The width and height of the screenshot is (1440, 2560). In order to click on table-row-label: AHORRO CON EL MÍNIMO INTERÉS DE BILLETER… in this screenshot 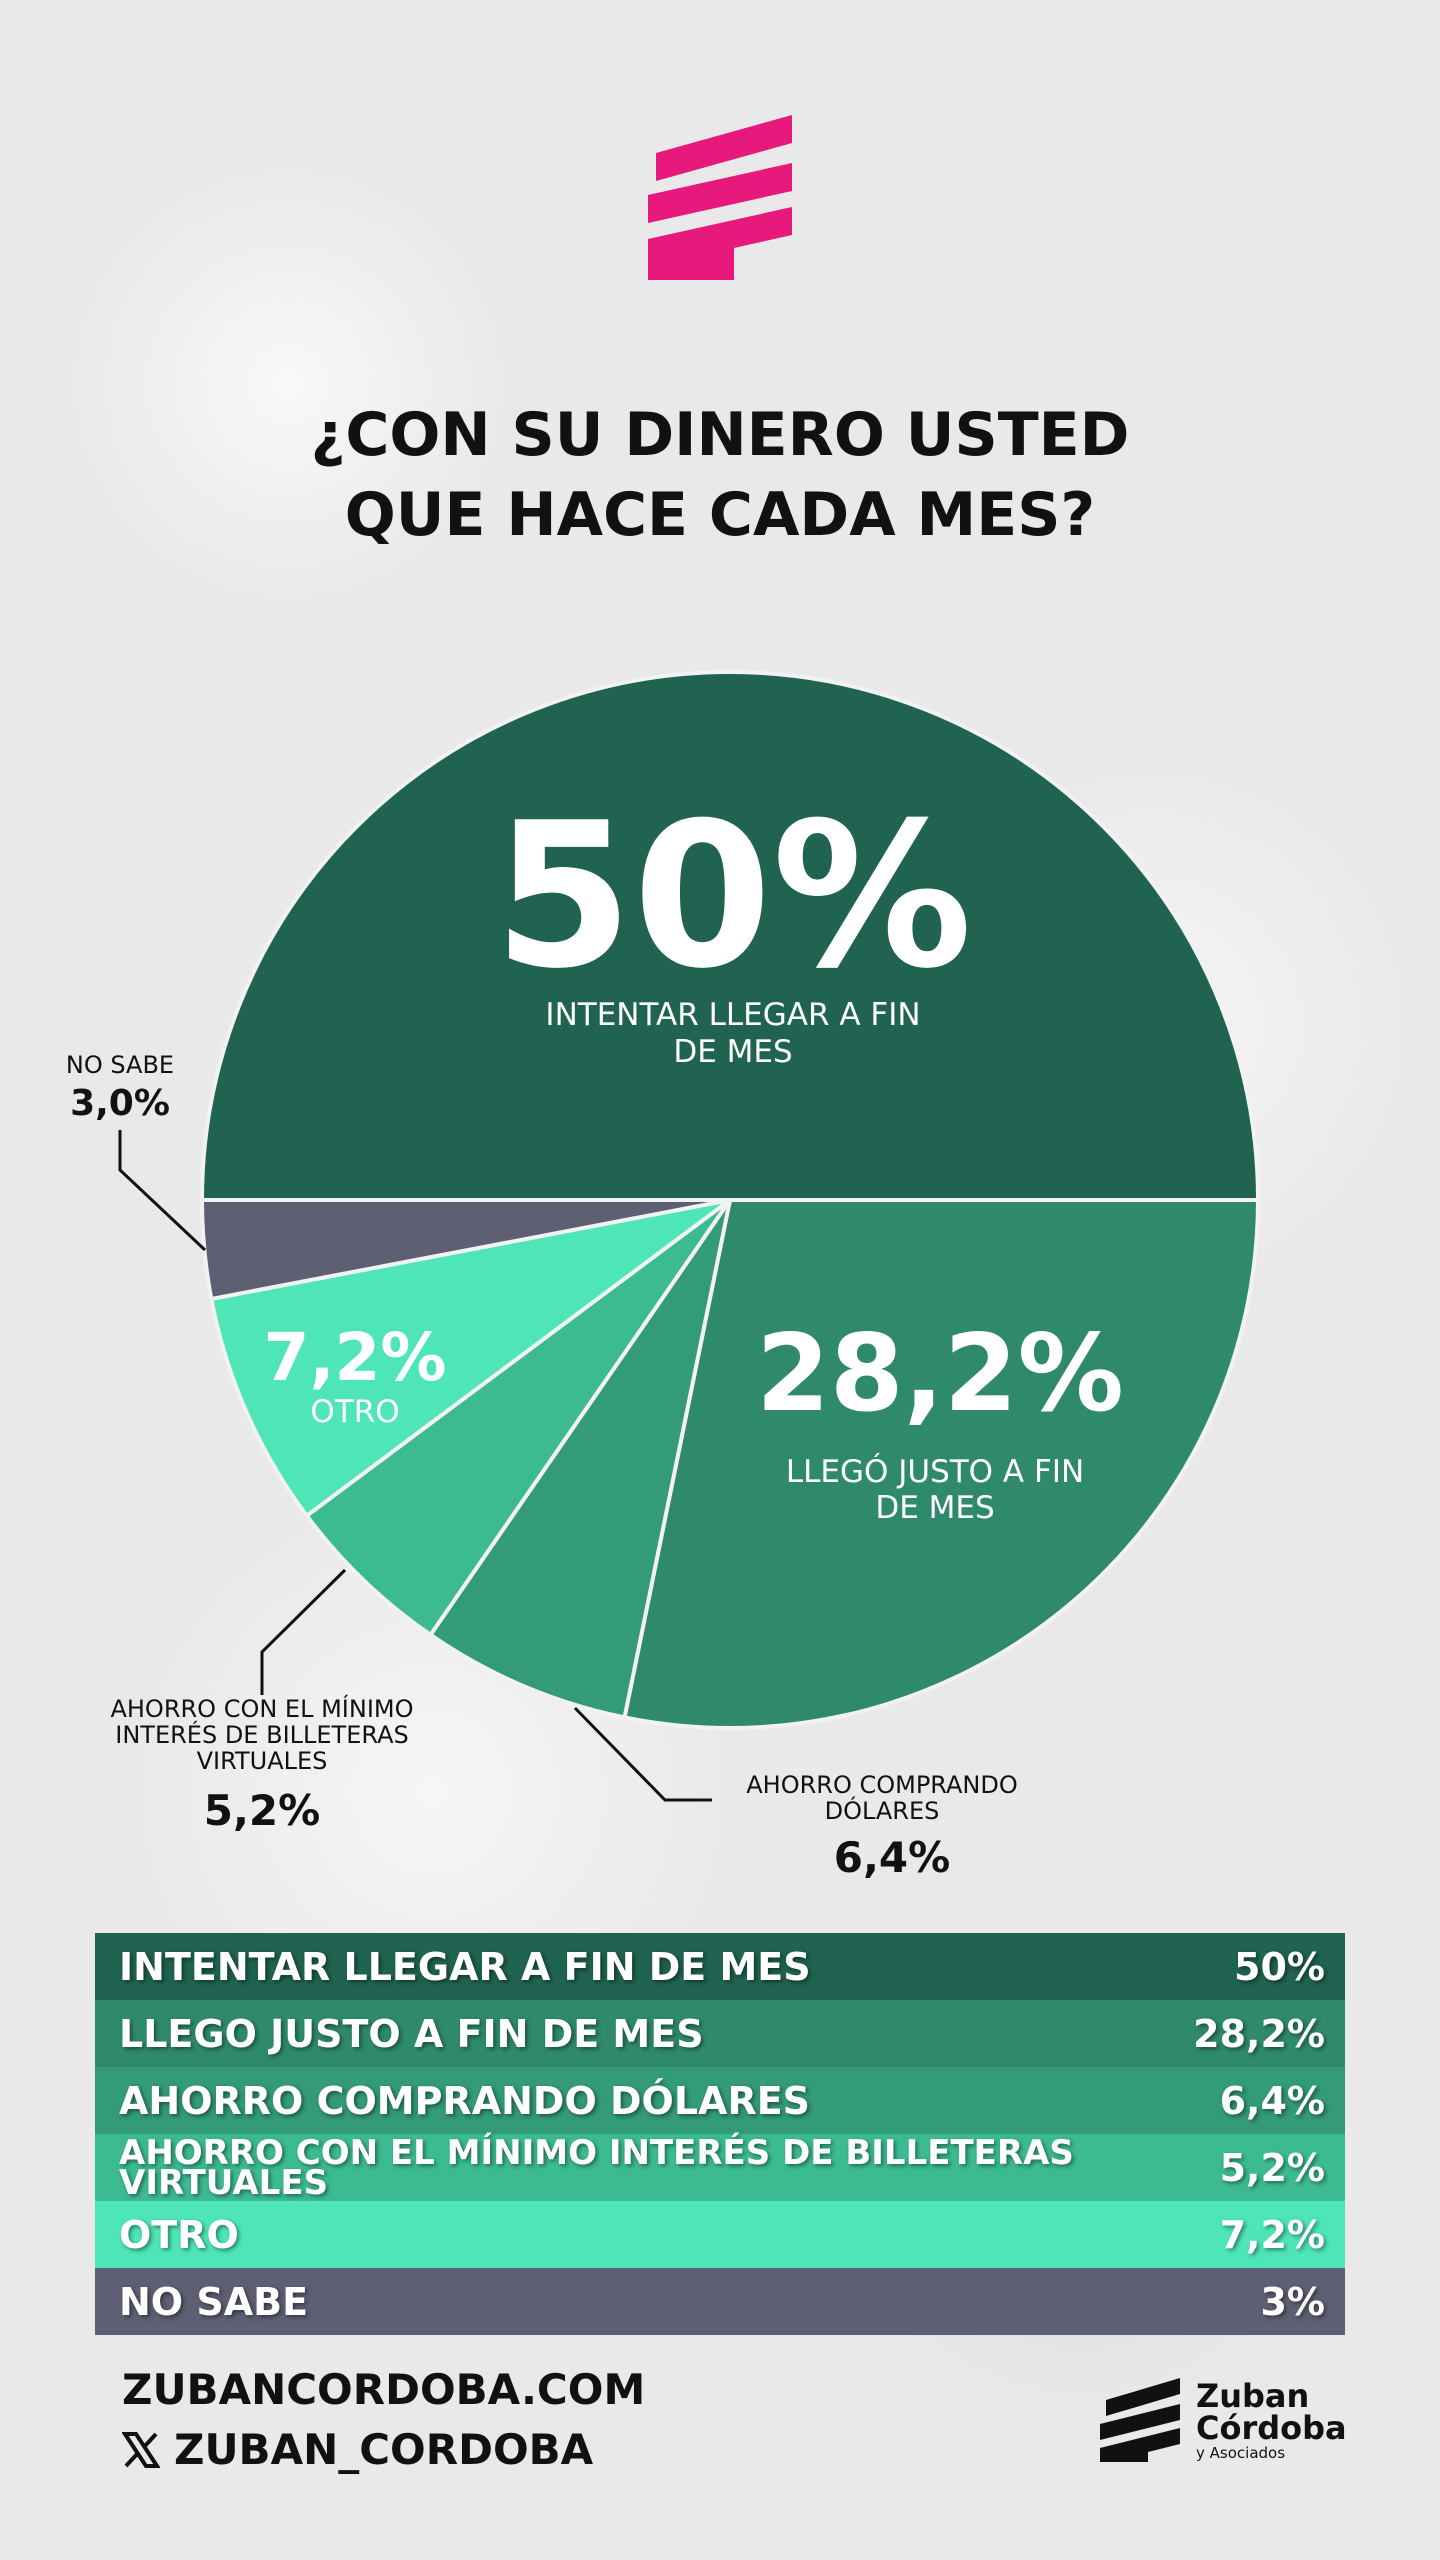, I will do `click(596, 2167)`.